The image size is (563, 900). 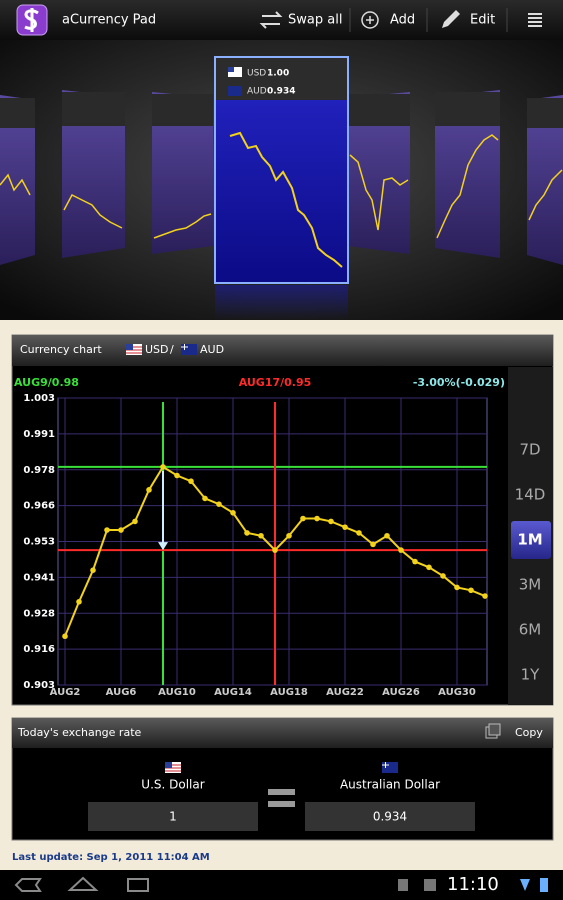 I want to click on flag-us-canton, so click(x=168, y=765).